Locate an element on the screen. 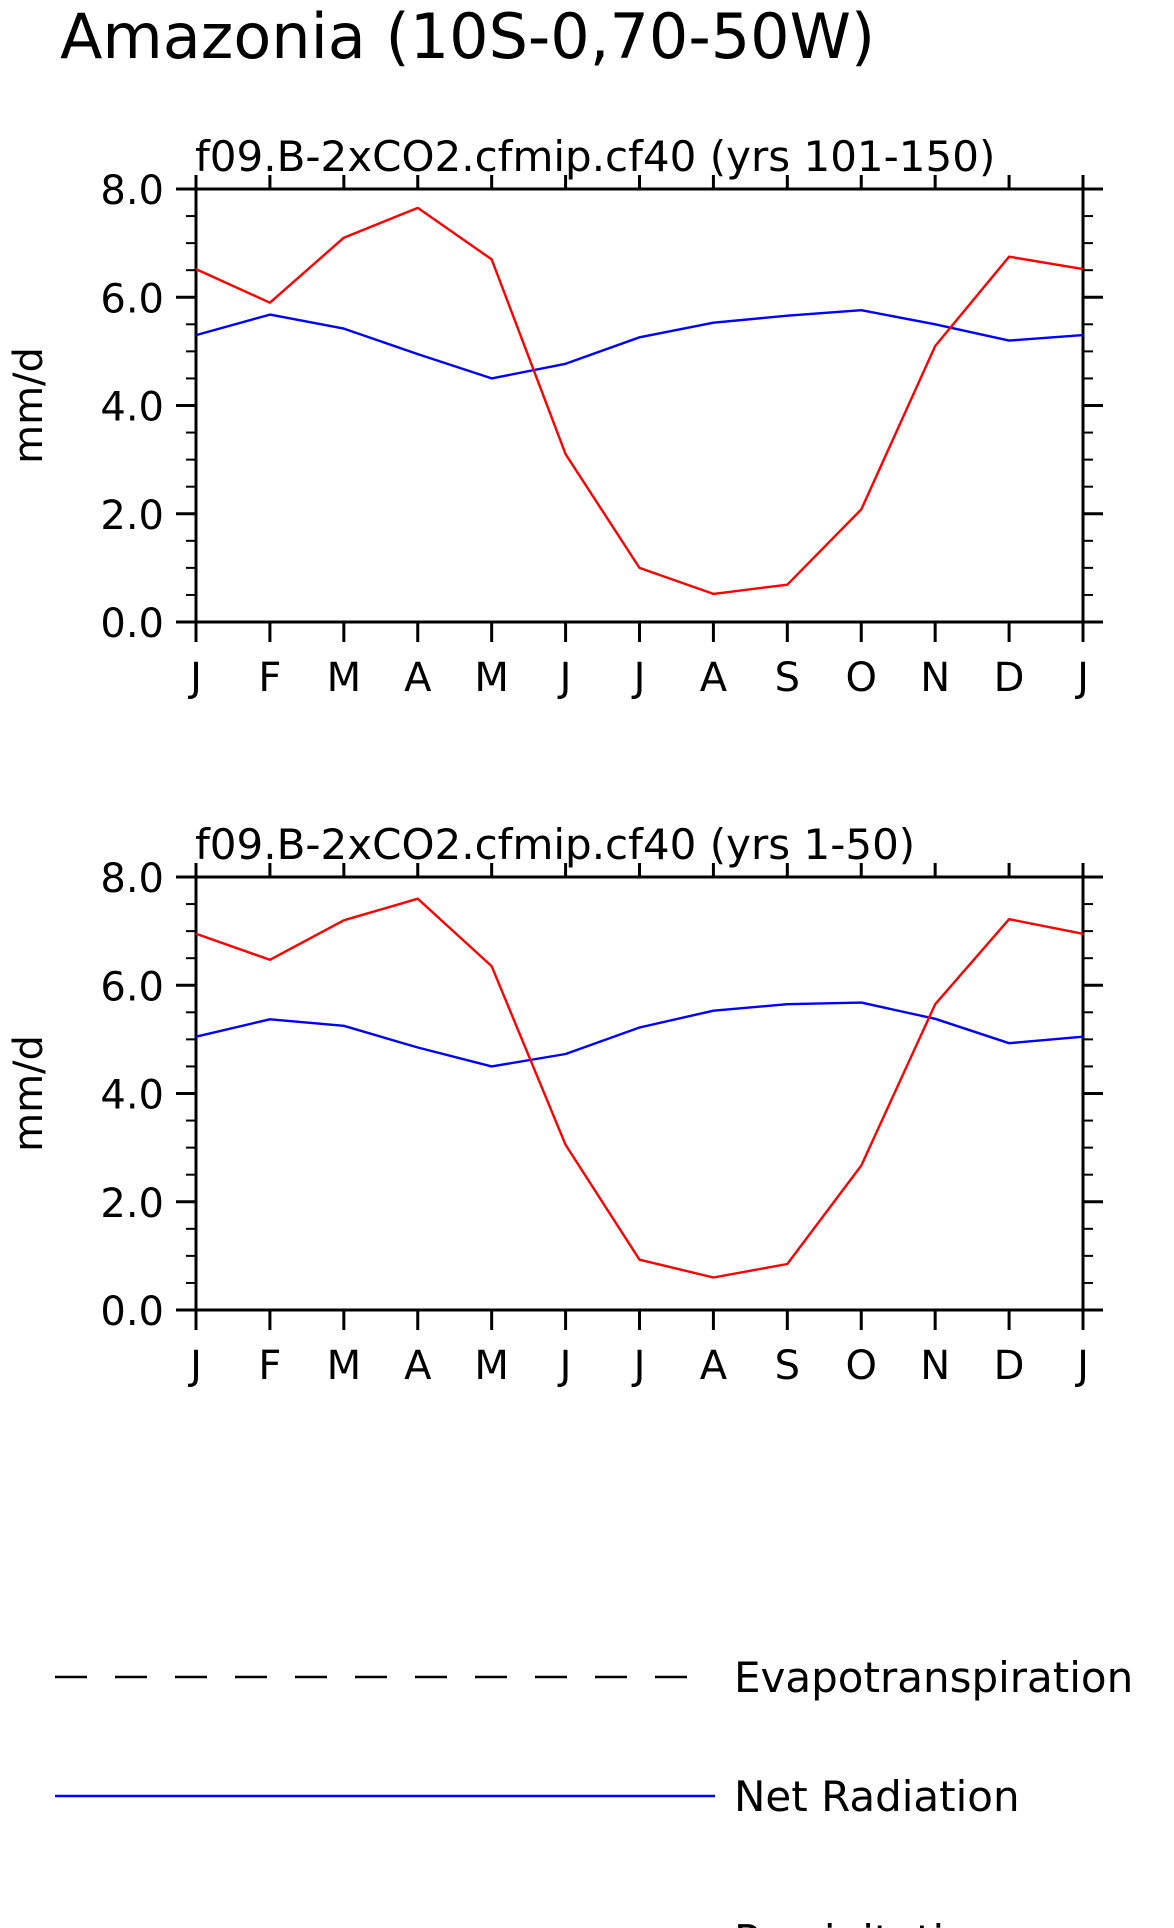  panel-title: f09.B-2xCO2.cfmip.cf40 (yrs 101-150) is located at coordinates (595, 156).